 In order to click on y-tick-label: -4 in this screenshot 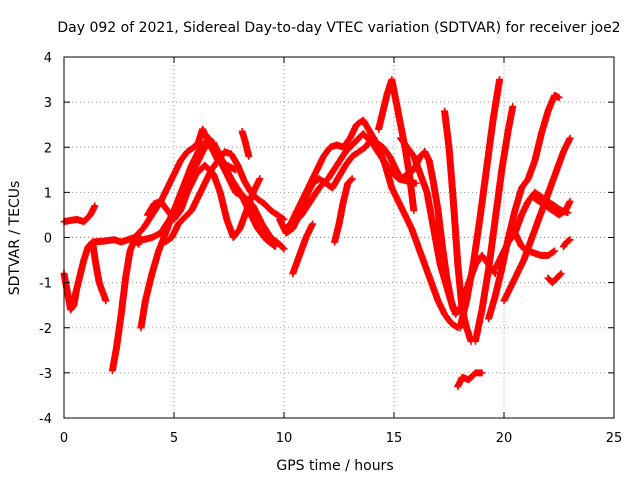, I will do `click(45, 419)`.